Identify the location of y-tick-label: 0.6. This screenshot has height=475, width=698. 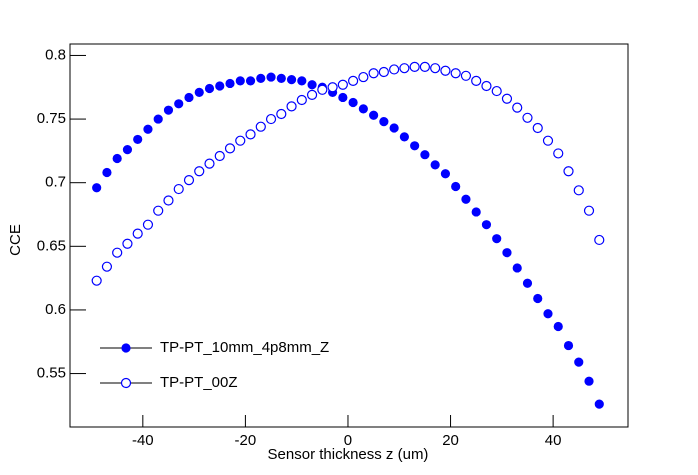
(55, 309).